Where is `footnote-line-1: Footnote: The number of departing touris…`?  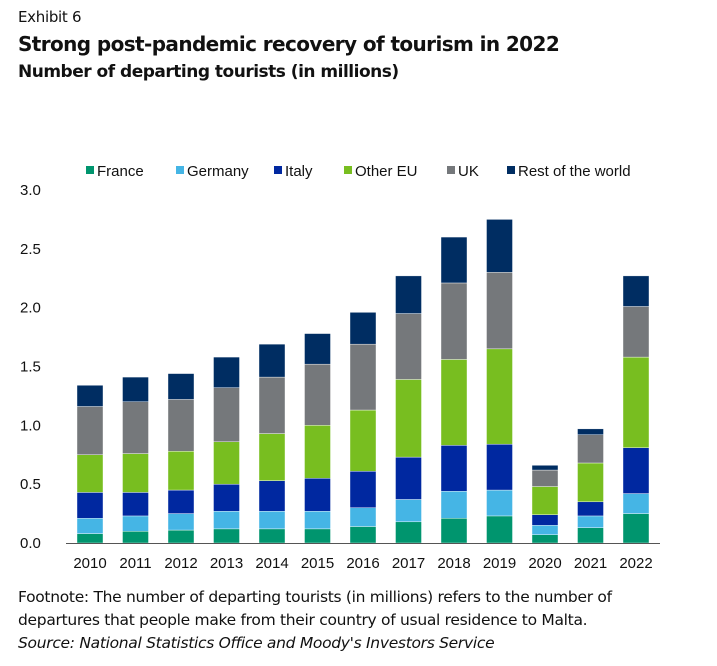 footnote-line-1: Footnote: The number of departing touris… is located at coordinates (315, 597).